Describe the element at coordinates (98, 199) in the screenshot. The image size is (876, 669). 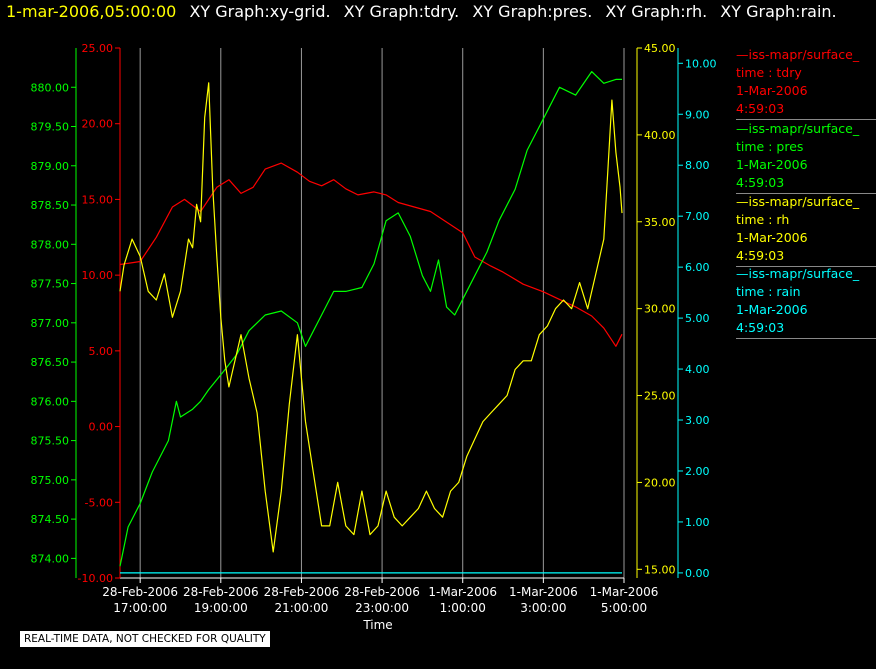
I see `tdry-tick-label: 15.00` at that location.